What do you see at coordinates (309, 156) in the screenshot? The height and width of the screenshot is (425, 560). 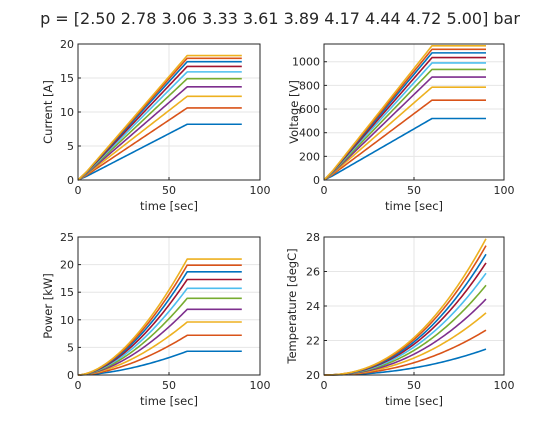 I see `y-tick-label: 200` at bounding box center [309, 156].